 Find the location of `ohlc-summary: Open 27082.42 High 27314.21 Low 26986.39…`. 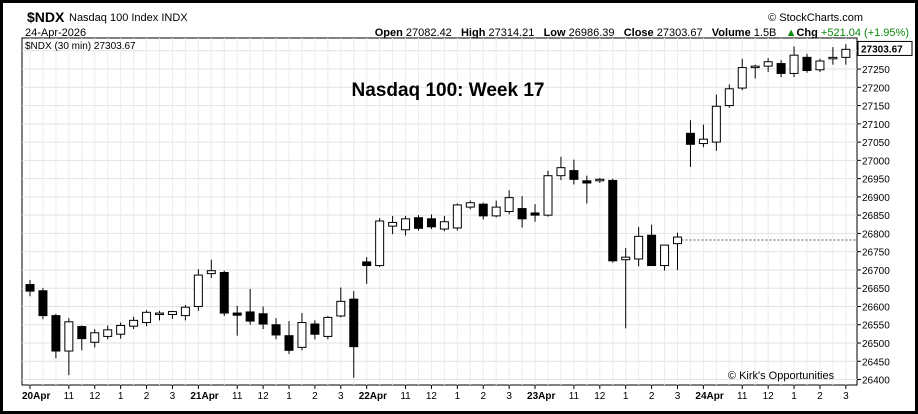

ohlc-summary: Open 27082.42 High 27314.21 Low 26986.39… is located at coordinates (642, 33).